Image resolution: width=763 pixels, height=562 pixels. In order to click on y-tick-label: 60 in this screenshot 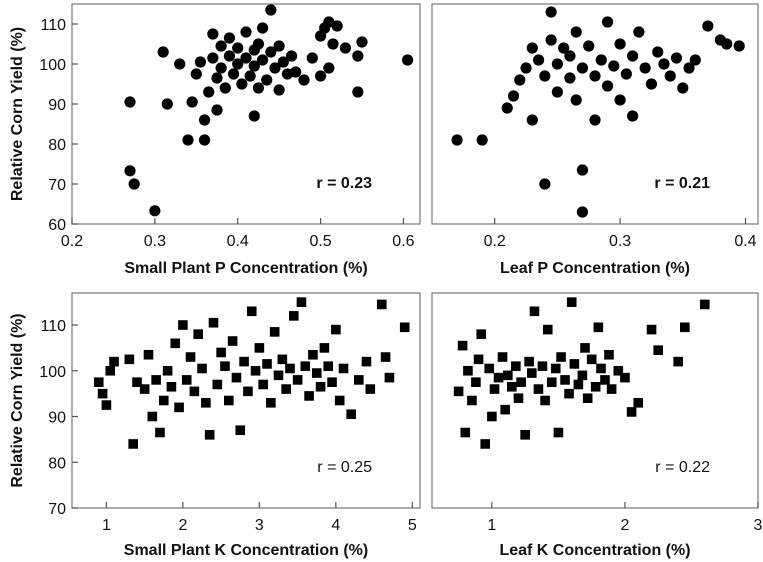, I will do `click(57, 225)`.